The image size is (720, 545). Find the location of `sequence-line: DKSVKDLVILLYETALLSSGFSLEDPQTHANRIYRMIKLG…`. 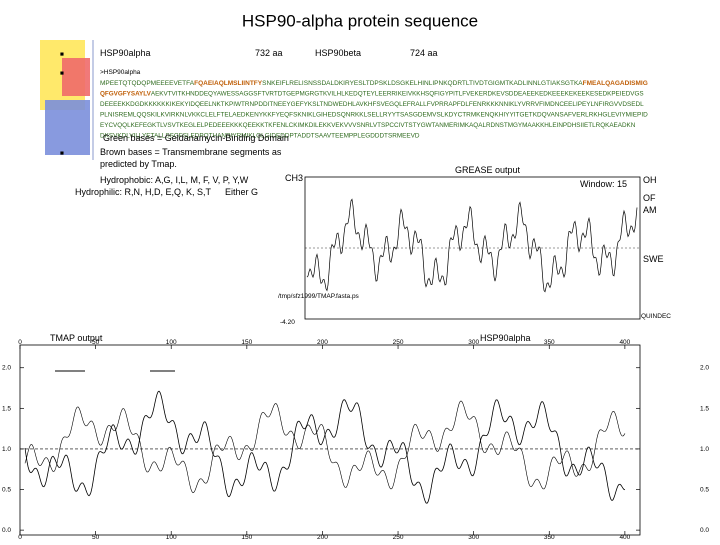

sequence-line: DKSVKDLVILLYETALLSSGFSLEDPQTHANRIYRMIKLG… is located at coordinates (260, 136).